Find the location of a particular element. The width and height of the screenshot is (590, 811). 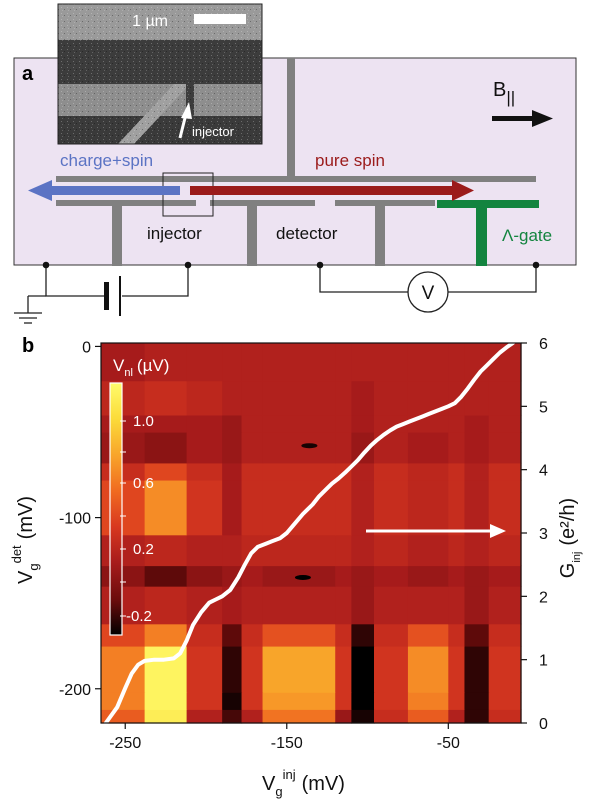

charge-spin-arrow-shaft is located at coordinates (115, 190).